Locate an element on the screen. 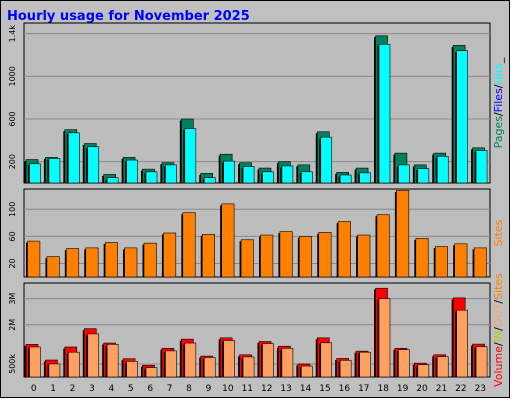 The image size is (512, 400). x-tick-label-14: 14 is located at coordinates (306, 389).